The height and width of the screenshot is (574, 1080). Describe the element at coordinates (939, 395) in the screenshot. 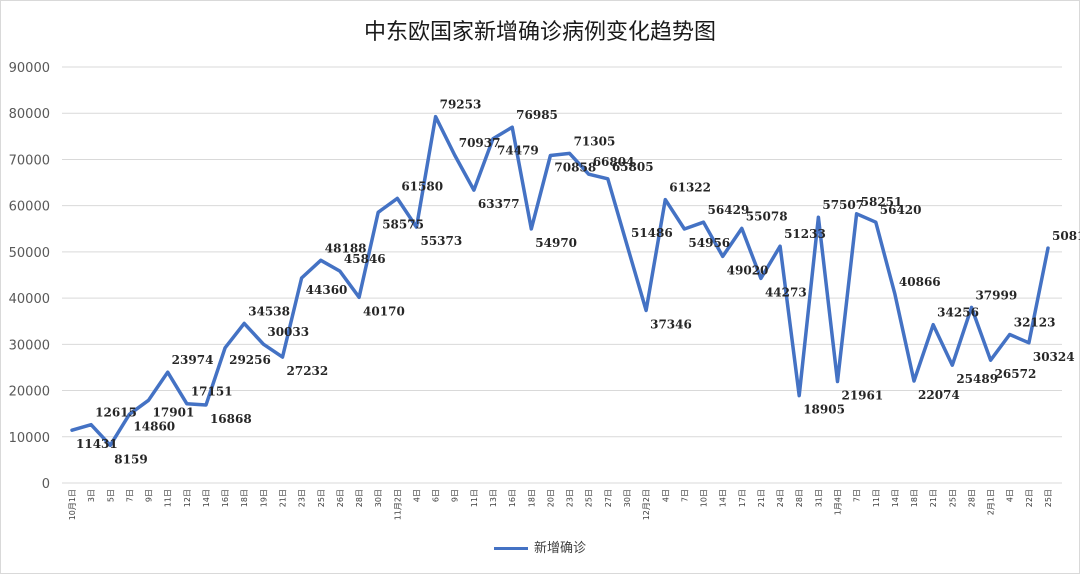

I see `data-label: 22074` at that location.